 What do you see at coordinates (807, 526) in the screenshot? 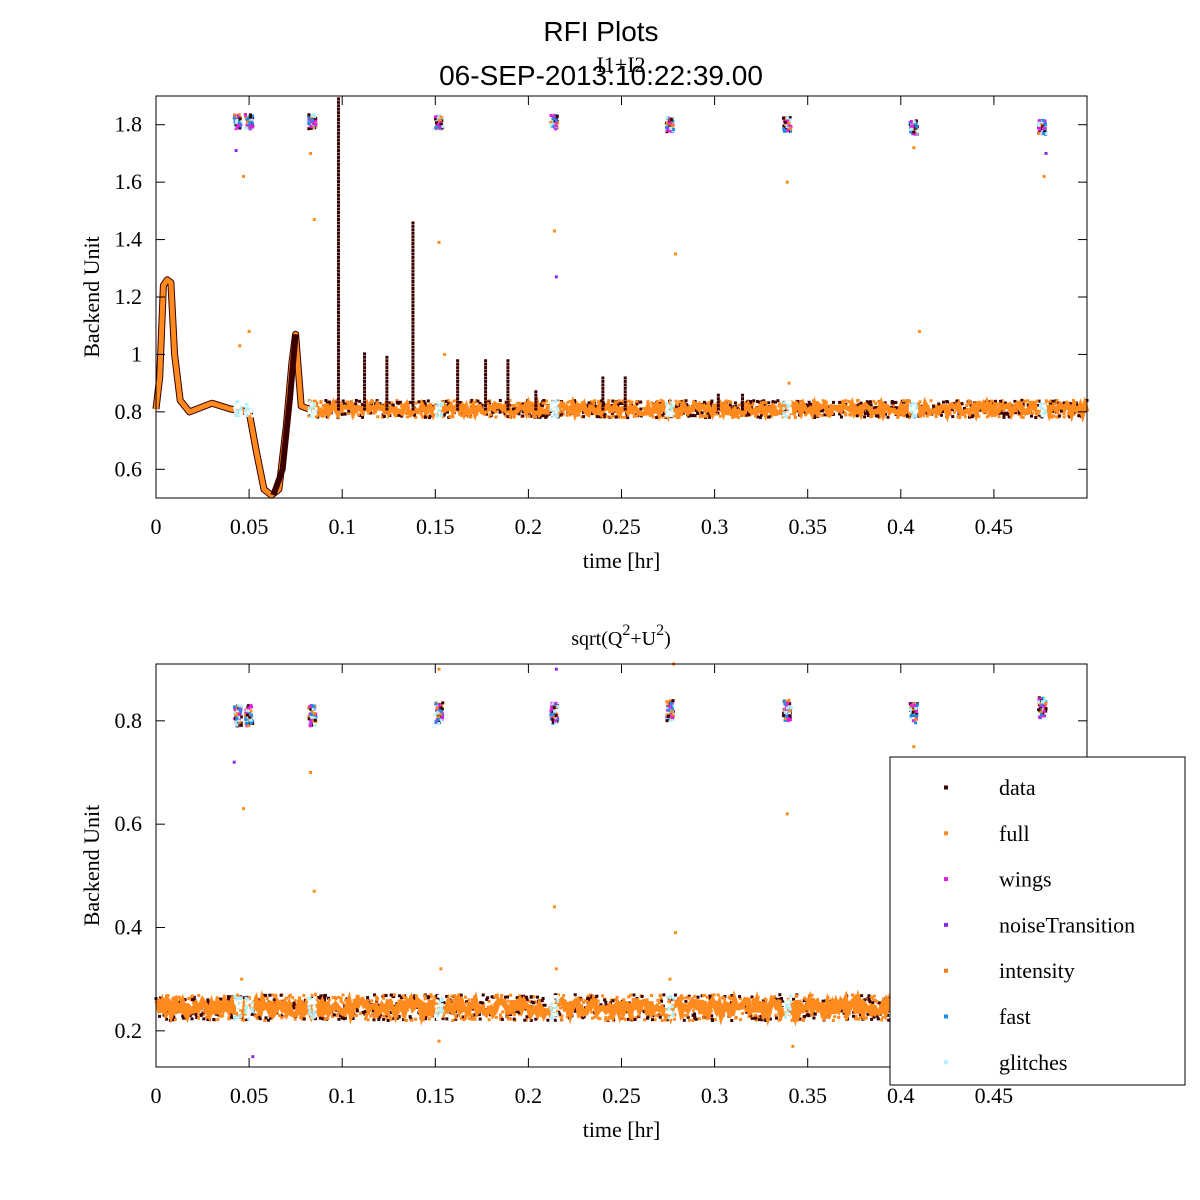
I see `panel1-xtick-label: 0.35` at bounding box center [807, 526].